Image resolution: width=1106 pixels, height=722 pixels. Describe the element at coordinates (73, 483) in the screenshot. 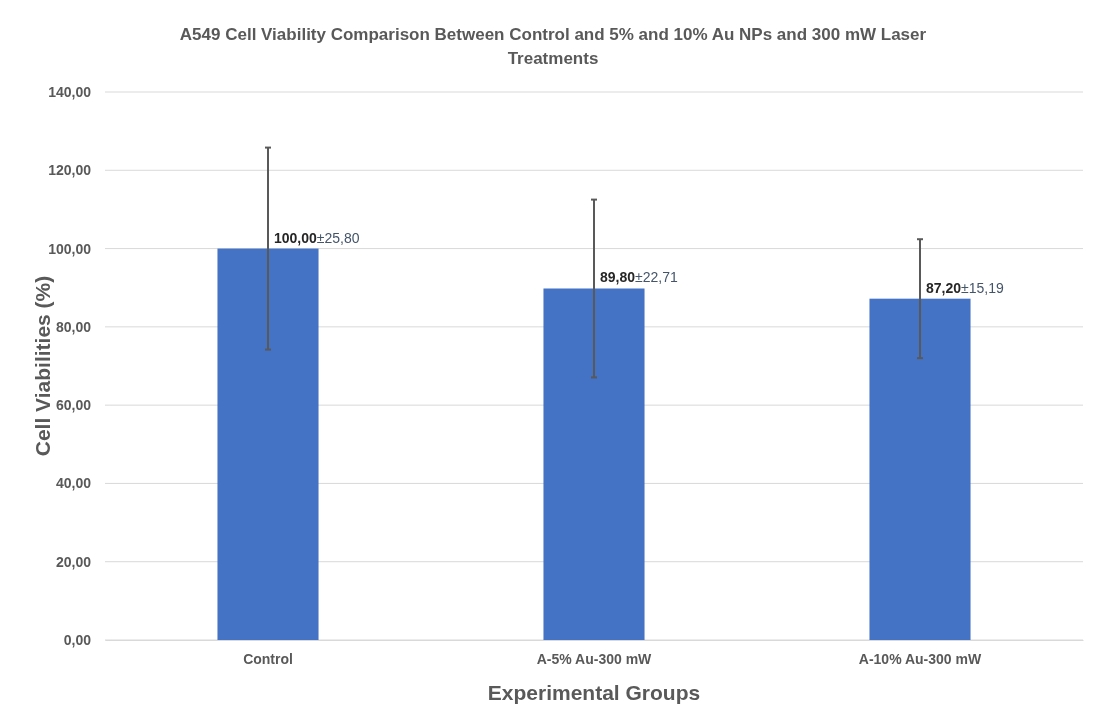

I see `y-tick-label: 40,00` at that location.